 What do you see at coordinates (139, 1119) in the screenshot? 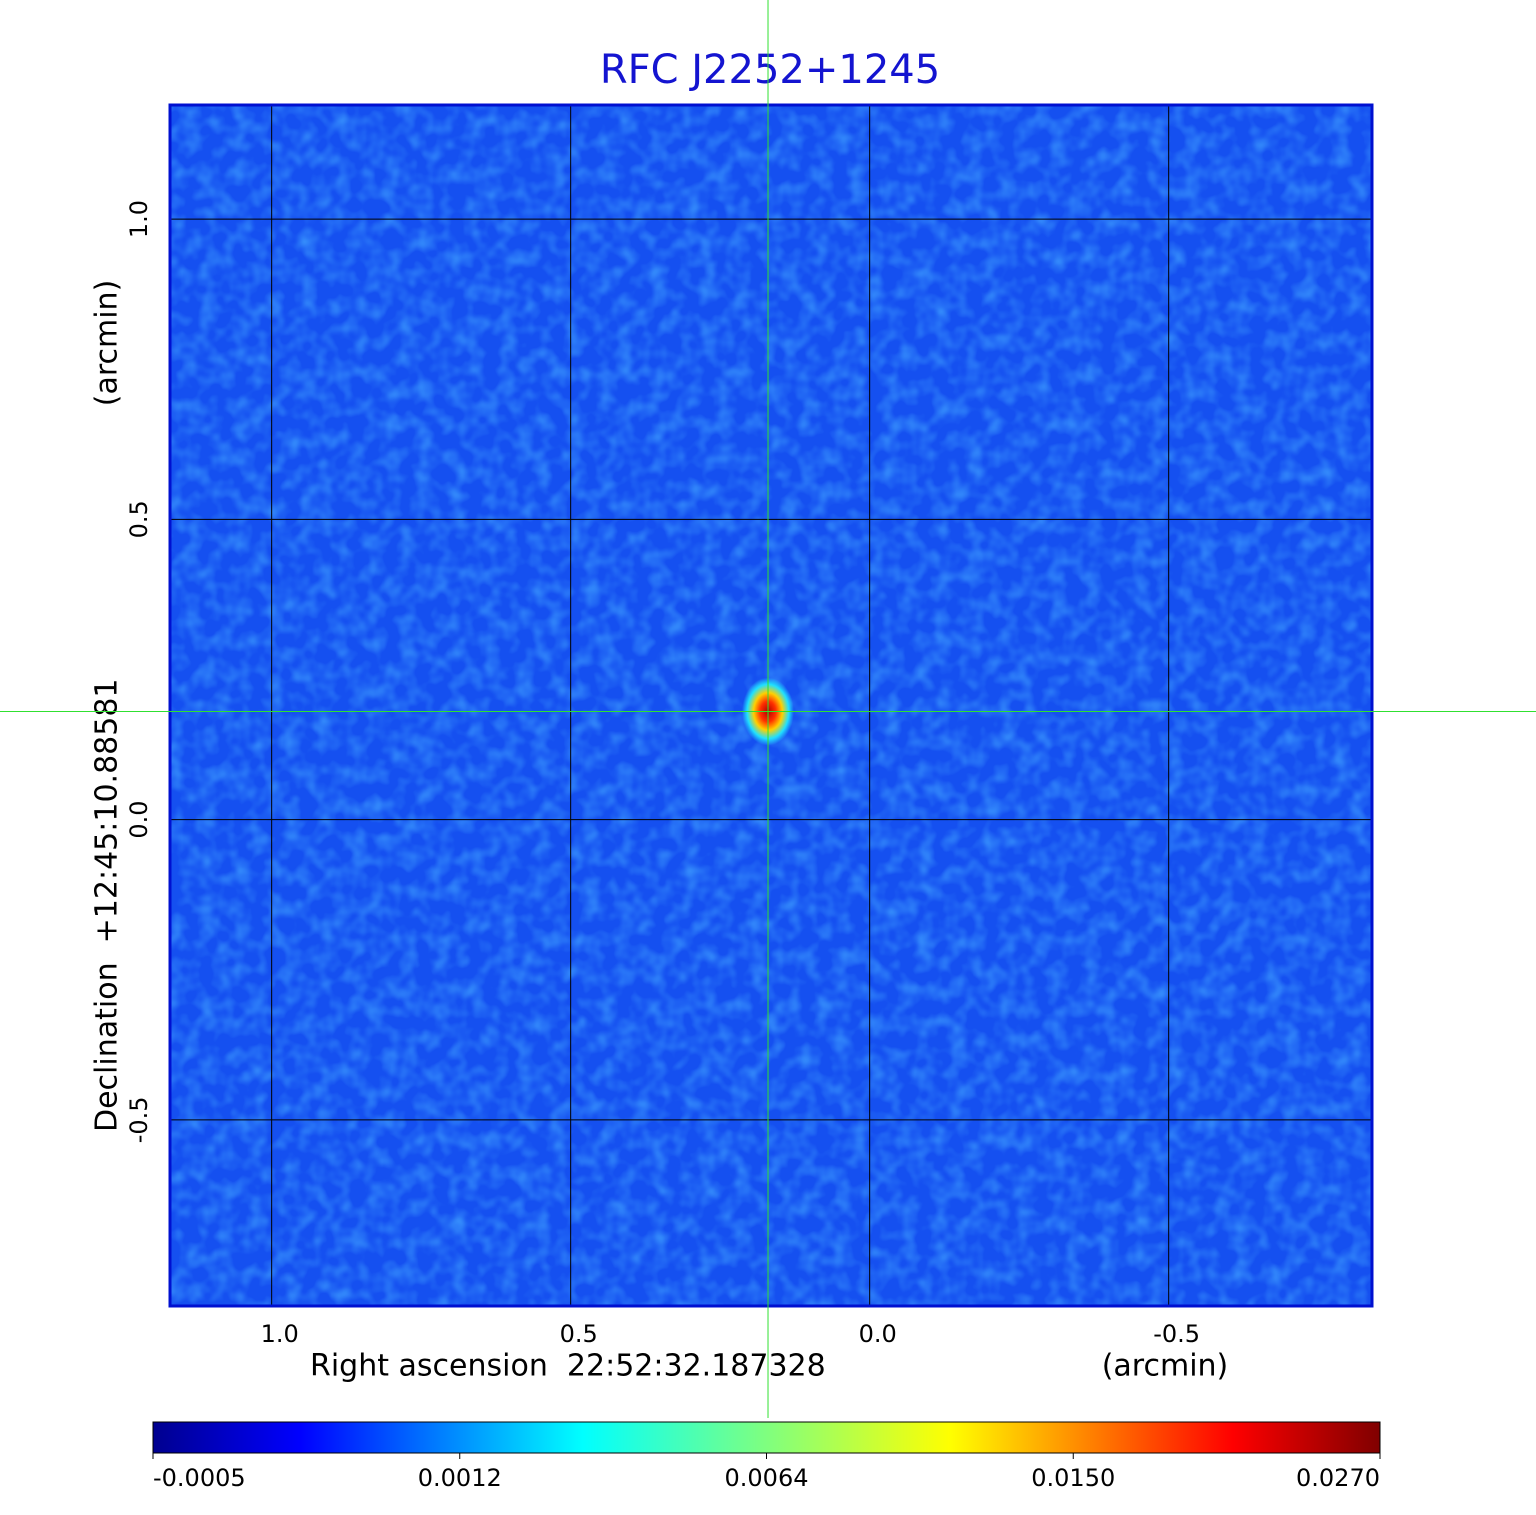
I see `y-tick-label: -0.5` at bounding box center [139, 1119].